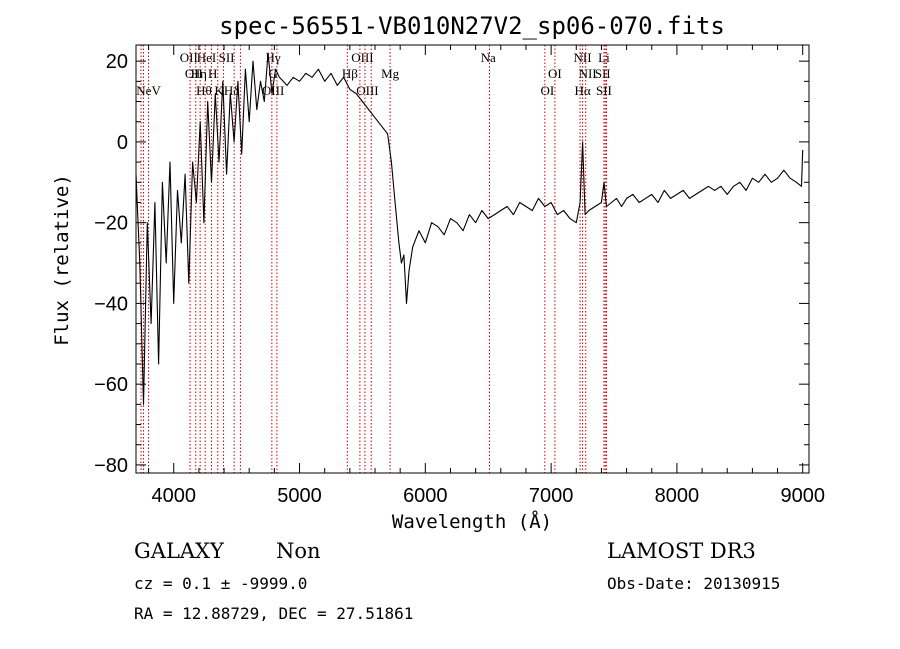 This screenshot has width=900, height=649. What do you see at coordinates (179, 551) in the screenshot?
I see `object-class: GALAXY` at bounding box center [179, 551].